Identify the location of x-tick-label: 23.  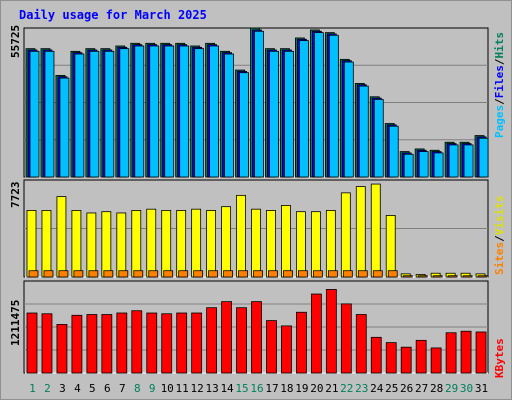
(361, 388).